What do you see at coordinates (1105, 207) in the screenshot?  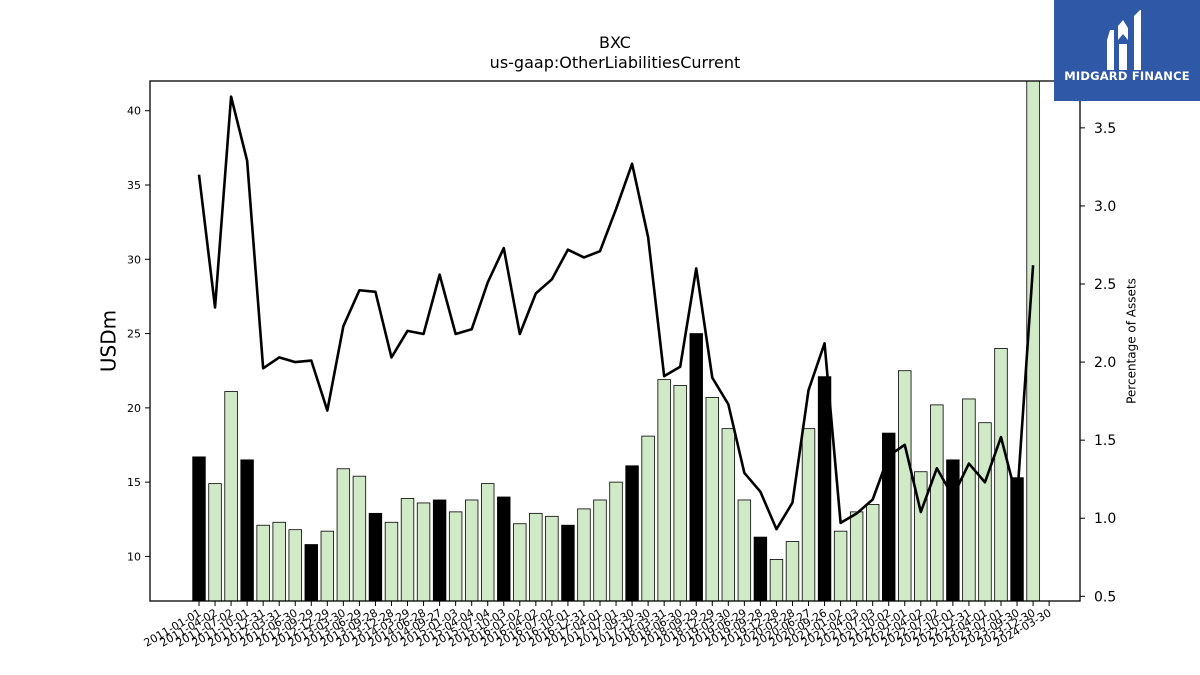 I see `y2-tick-label: 3.0` at bounding box center [1105, 207].